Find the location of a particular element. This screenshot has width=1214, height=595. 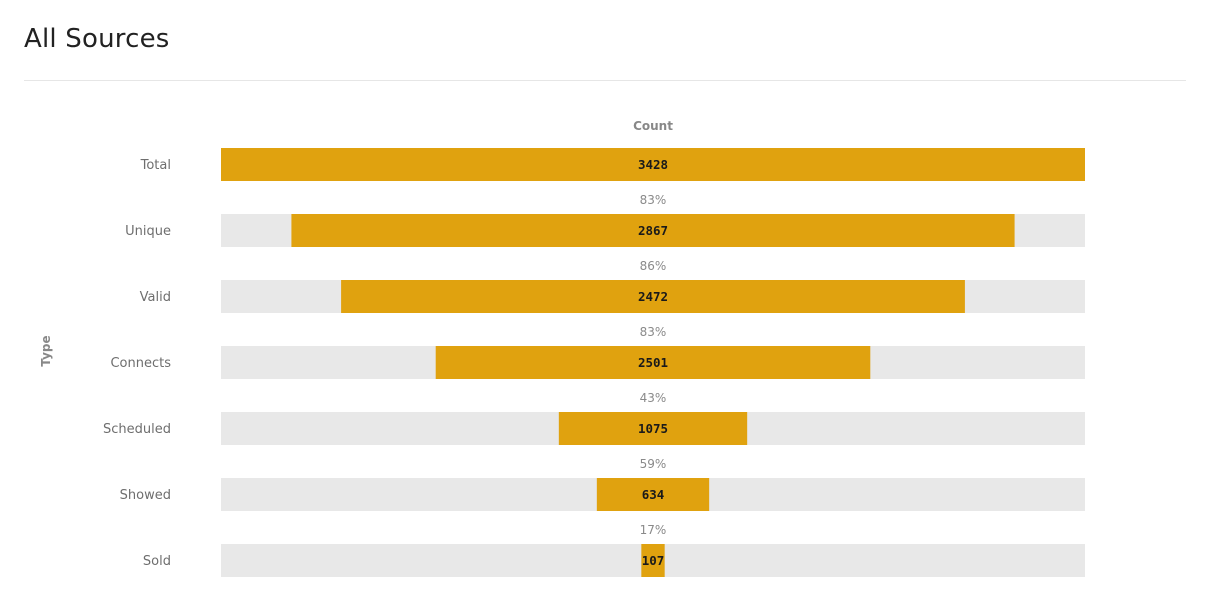

bar-value-label: 634 is located at coordinates (653, 494).